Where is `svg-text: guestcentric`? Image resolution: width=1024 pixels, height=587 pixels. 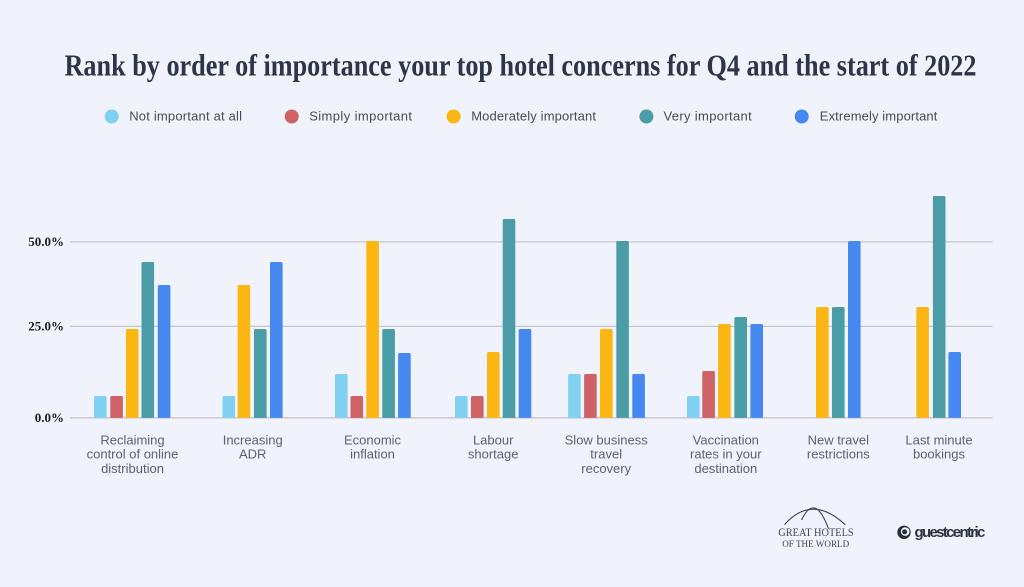 svg-text: guestcentric is located at coordinates (950, 532).